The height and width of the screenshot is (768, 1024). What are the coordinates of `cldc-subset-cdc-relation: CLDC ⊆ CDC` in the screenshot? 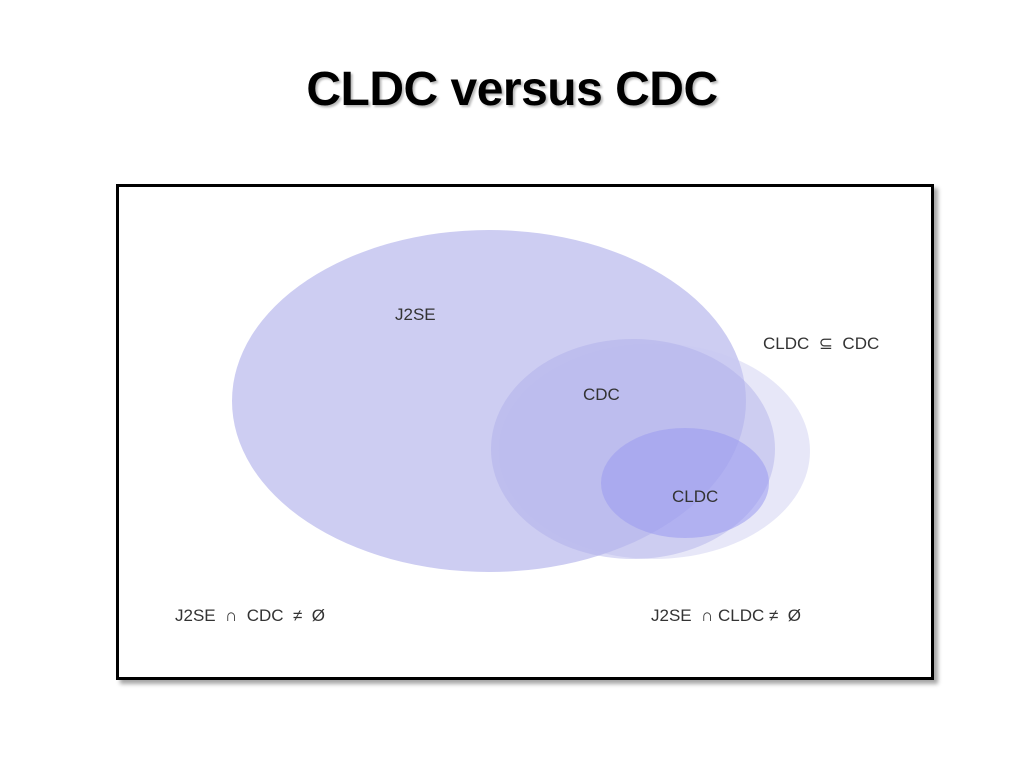 It's located at (821, 343).